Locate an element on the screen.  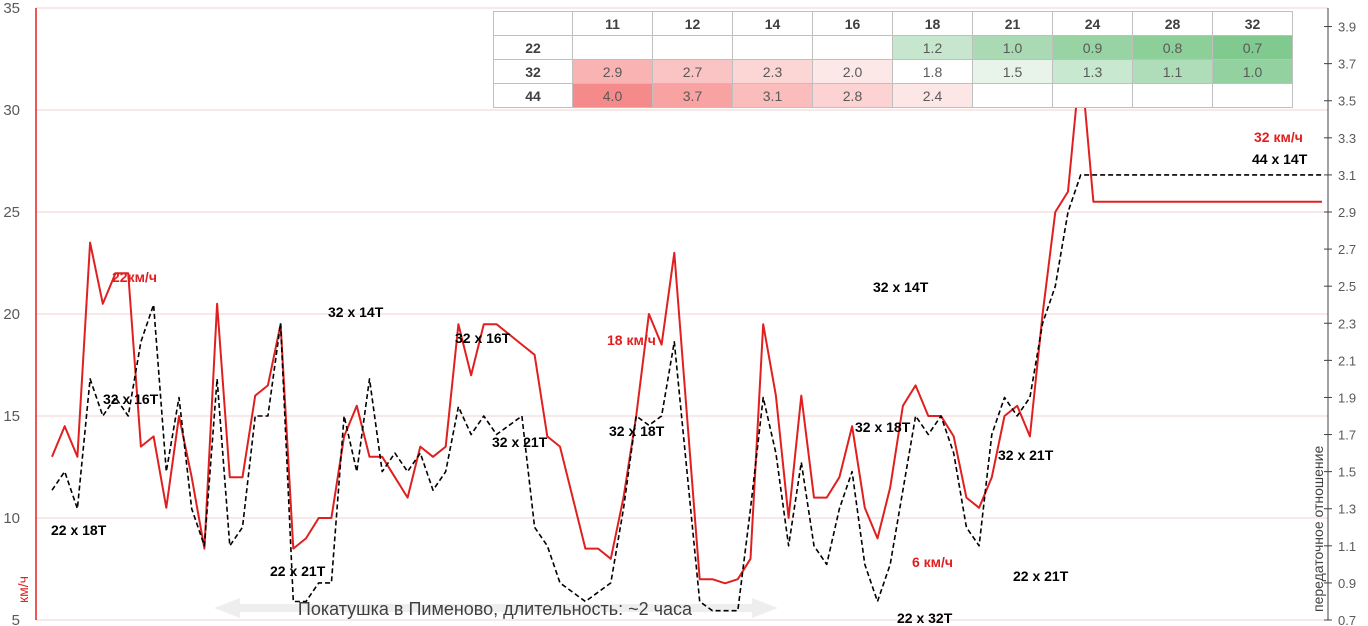
annotation-gear-44x14: 44 x 14T is located at coordinates (1280, 159).